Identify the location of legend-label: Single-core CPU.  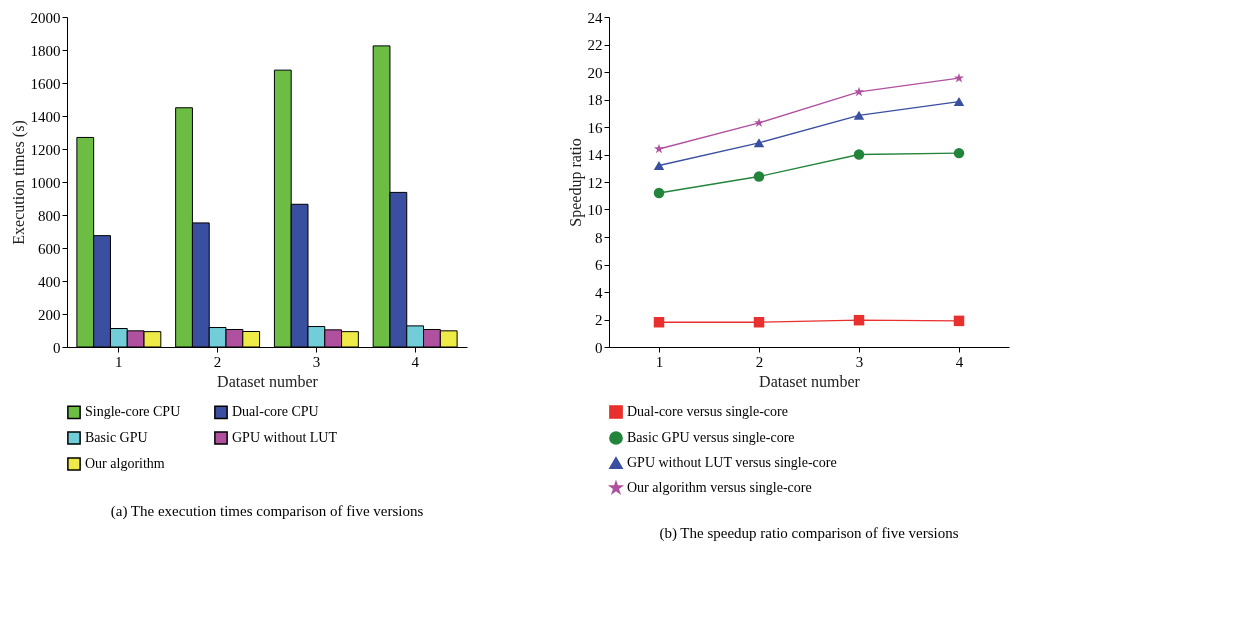
(133, 412).